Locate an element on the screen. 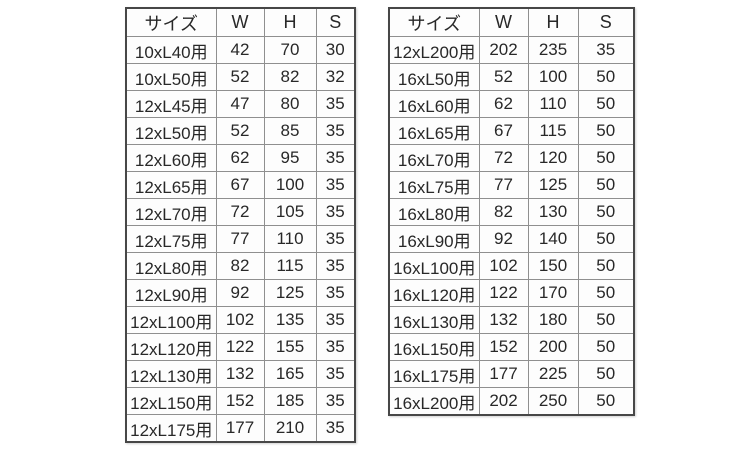 The image size is (750, 450). table-row: 12xL175用 177 210 35 is located at coordinates (240, 428).